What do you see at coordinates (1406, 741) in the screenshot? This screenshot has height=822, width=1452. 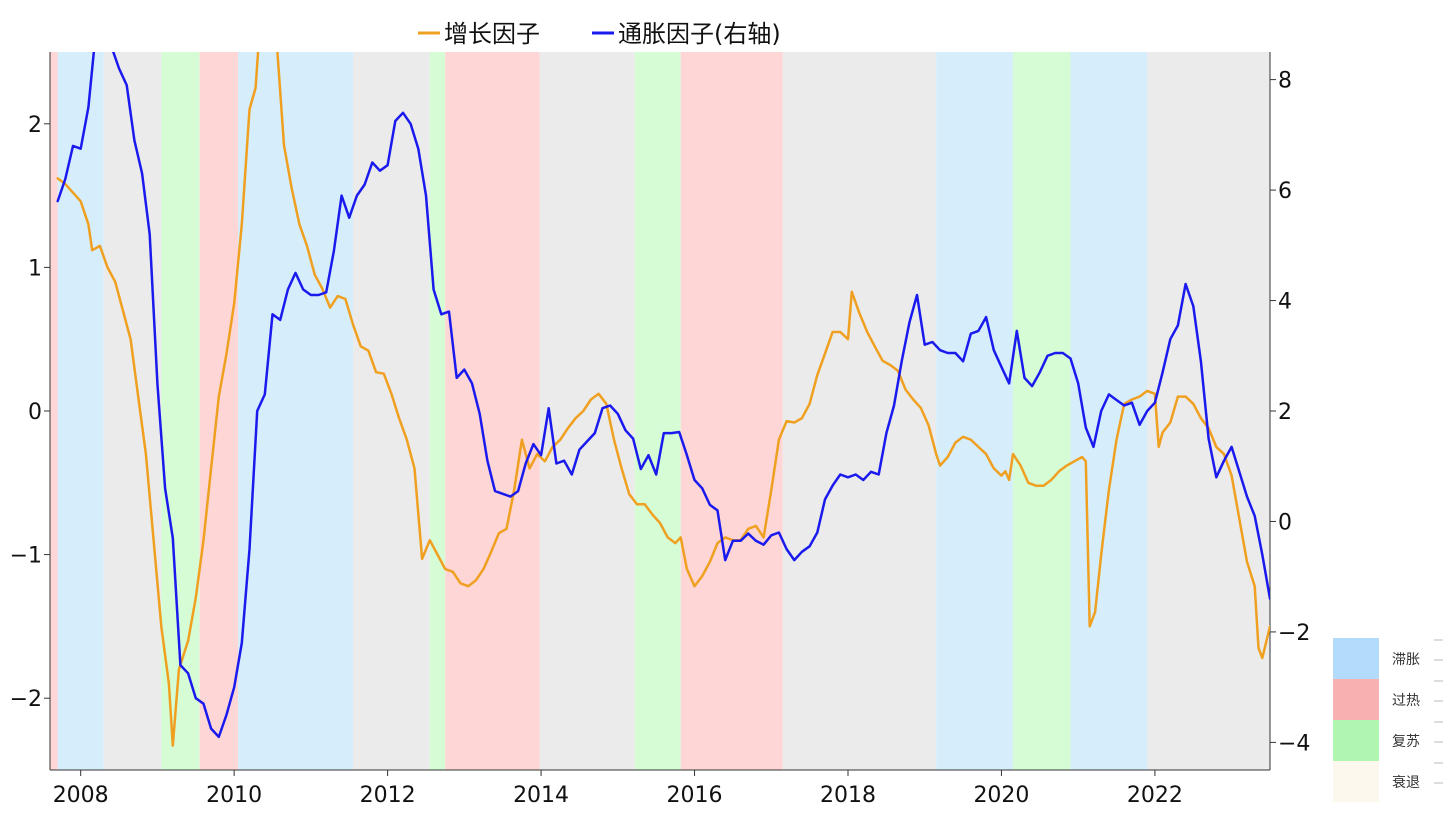 I see `key-label-2: 复苏` at bounding box center [1406, 741].